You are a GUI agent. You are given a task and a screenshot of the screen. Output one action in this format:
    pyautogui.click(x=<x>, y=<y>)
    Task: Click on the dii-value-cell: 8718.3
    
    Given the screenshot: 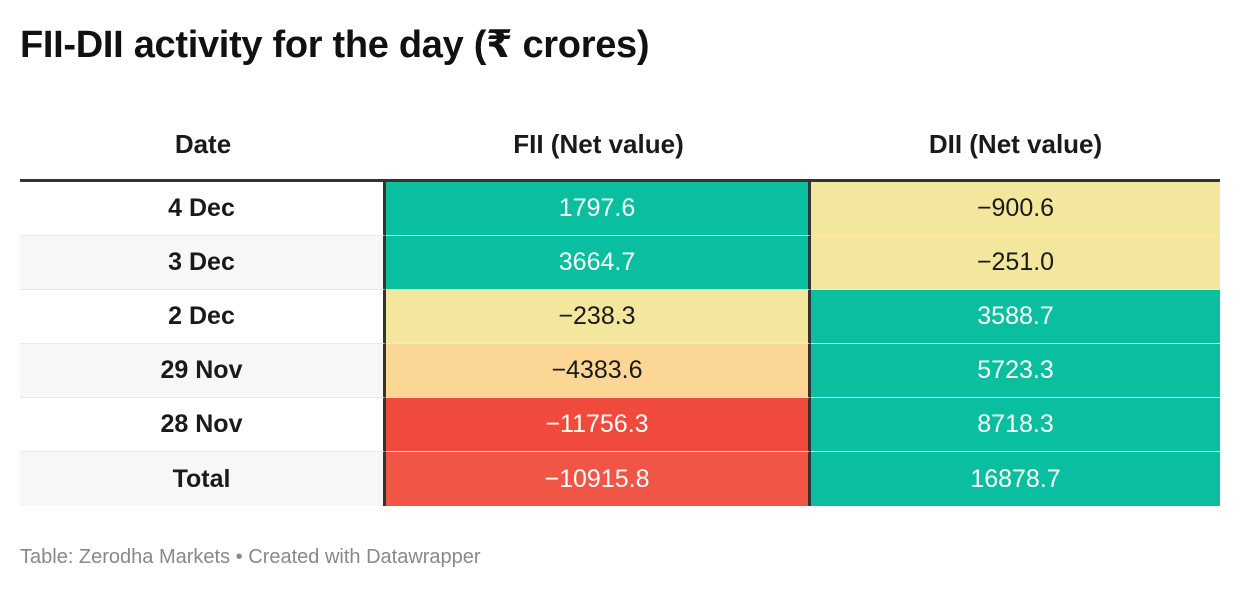 What is the action you would take?
    pyautogui.click(x=1015, y=425)
    